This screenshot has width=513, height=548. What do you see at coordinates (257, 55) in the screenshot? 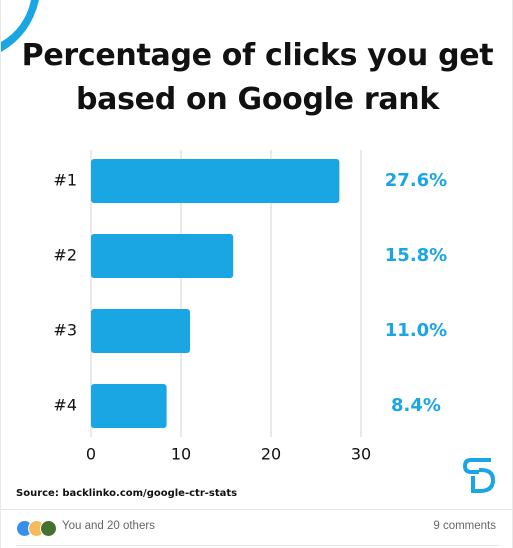
I see `chart-title-line-1: Percentage of clicks you get` at bounding box center [257, 55].